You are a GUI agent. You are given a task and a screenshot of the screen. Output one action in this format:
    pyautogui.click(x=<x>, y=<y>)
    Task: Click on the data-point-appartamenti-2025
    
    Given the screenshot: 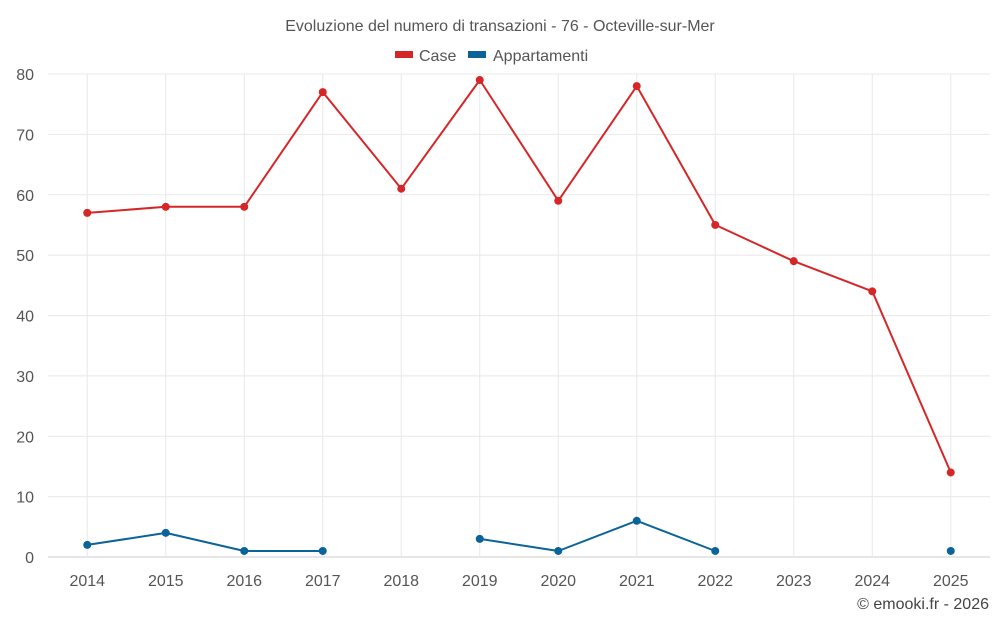 What is the action you would take?
    pyautogui.click(x=950, y=550)
    